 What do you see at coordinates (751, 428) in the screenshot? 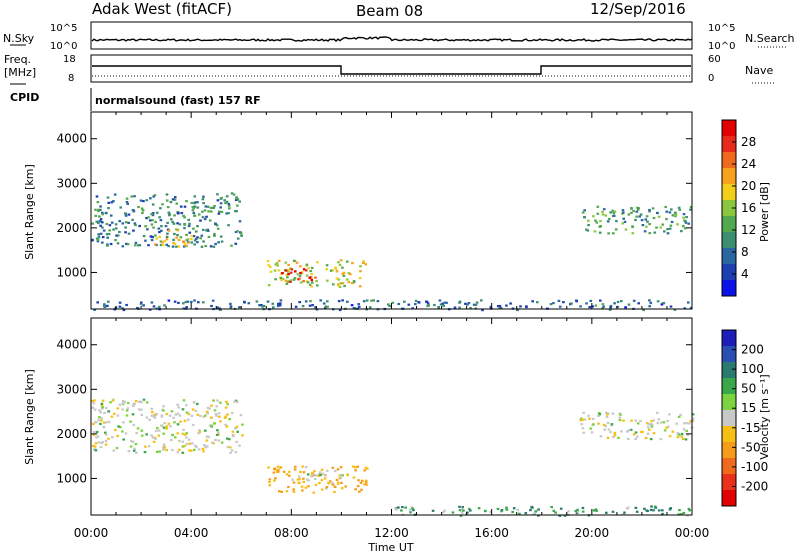
I see `colorbar-tick-label: -15` at bounding box center [751, 428].